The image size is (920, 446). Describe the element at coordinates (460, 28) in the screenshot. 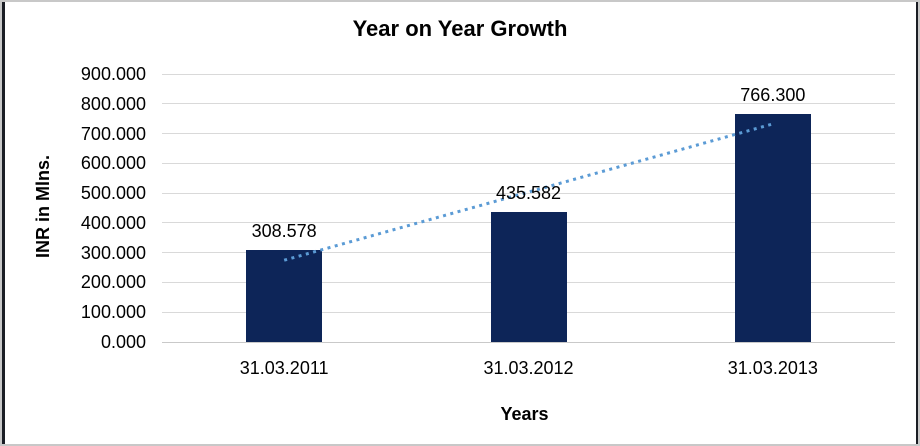

I see `chart-title: Year on Year Growth` at that location.